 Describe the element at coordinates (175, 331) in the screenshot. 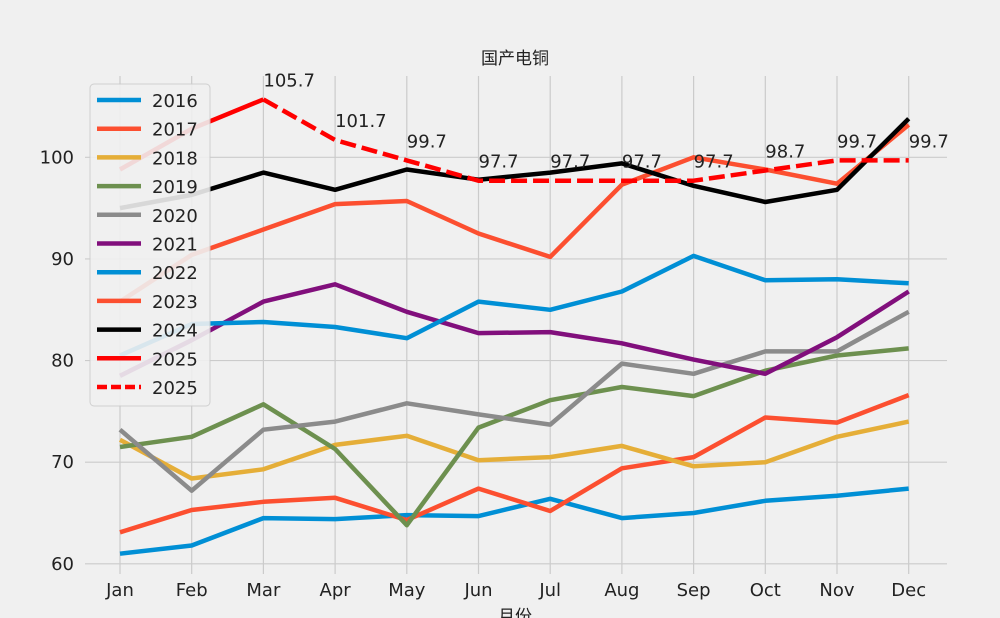

I see `legend-label: 2024` at that location.